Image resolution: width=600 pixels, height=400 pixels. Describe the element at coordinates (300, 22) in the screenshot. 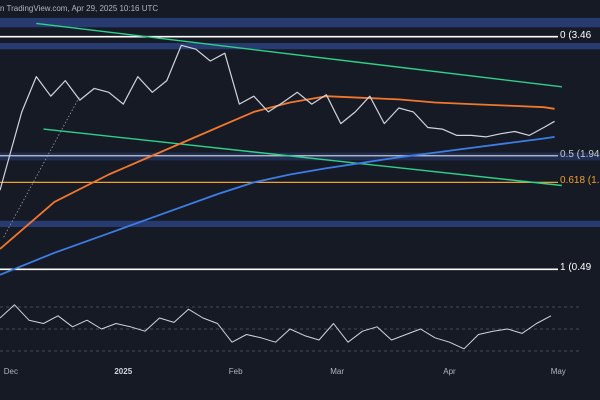

I see `zone-supply` at that location.